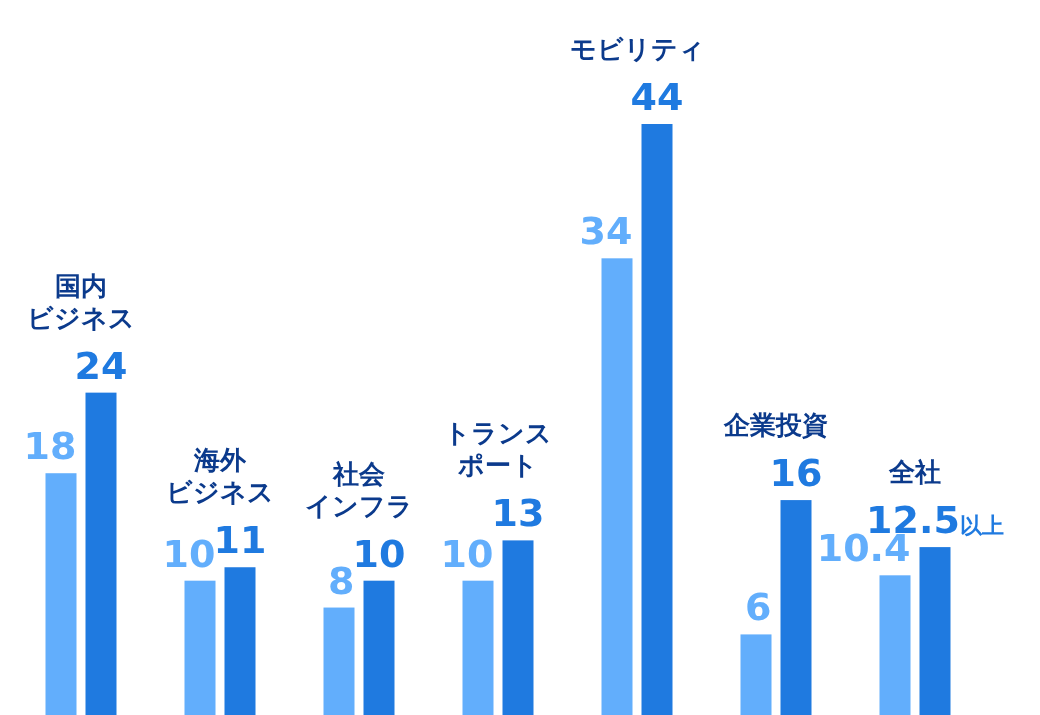  Describe the element at coordinates (240, 540) in the screenshot. I see `data-label: 11` at that location.